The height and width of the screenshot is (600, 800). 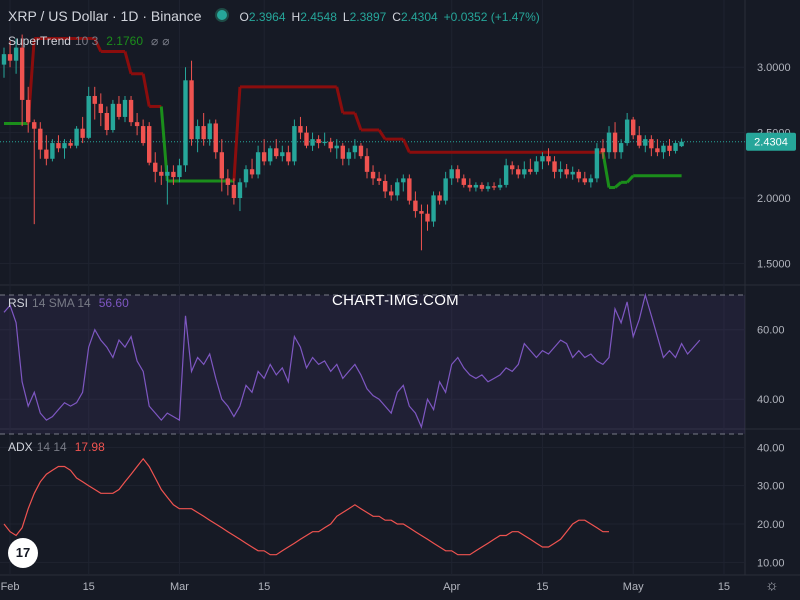 I want to click on tradingview-logo-icon: 17, so click(x=23, y=553).